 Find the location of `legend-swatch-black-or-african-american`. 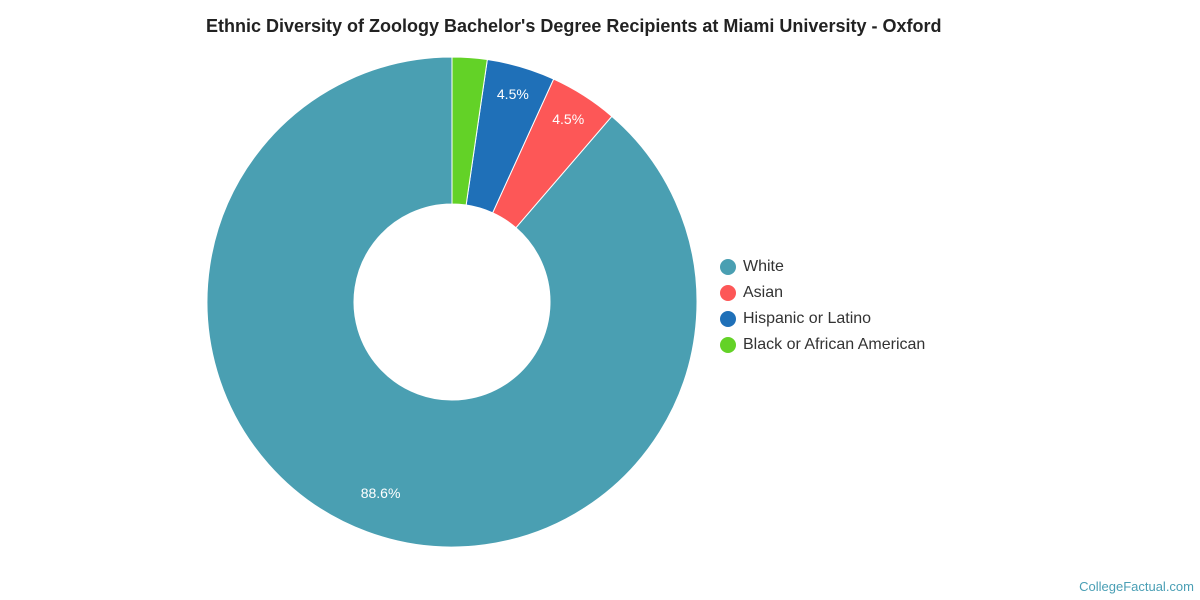

legend-swatch-black-or-african-american is located at coordinates (728, 345).